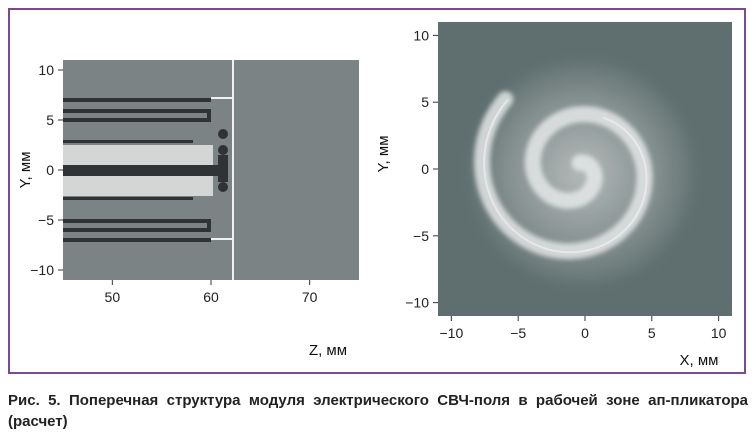  I want to click on lower-strip-end, so click(209, 225).